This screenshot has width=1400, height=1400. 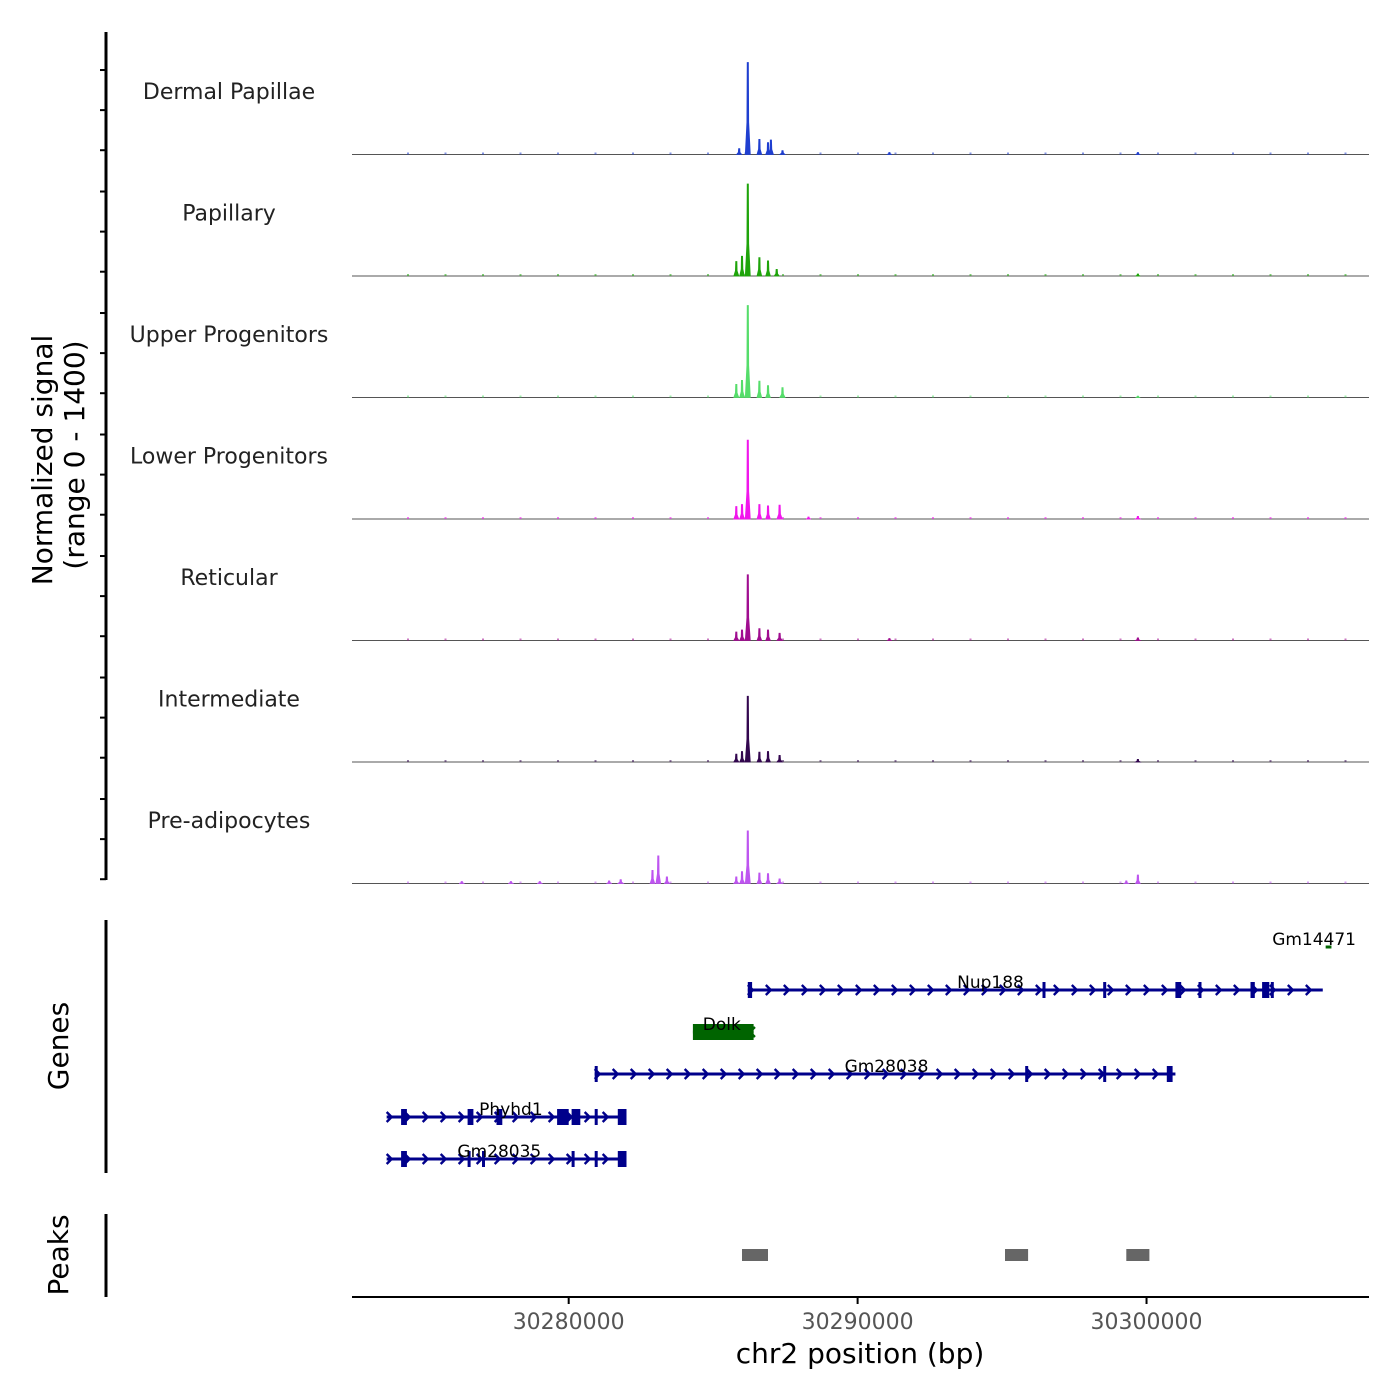 What do you see at coordinates (499, 1152) in the screenshot?
I see `gene-label: Gm28035` at bounding box center [499, 1152].